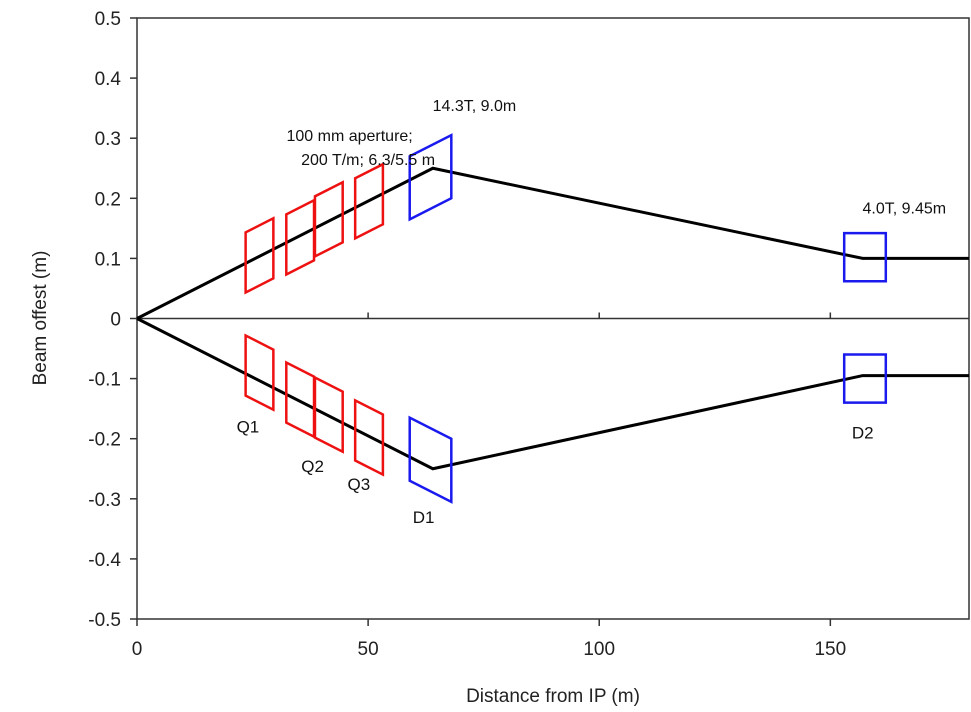 The width and height of the screenshot is (971, 712). What do you see at coordinates (137, 649) in the screenshot?
I see `x-tick-label: 0` at bounding box center [137, 649].